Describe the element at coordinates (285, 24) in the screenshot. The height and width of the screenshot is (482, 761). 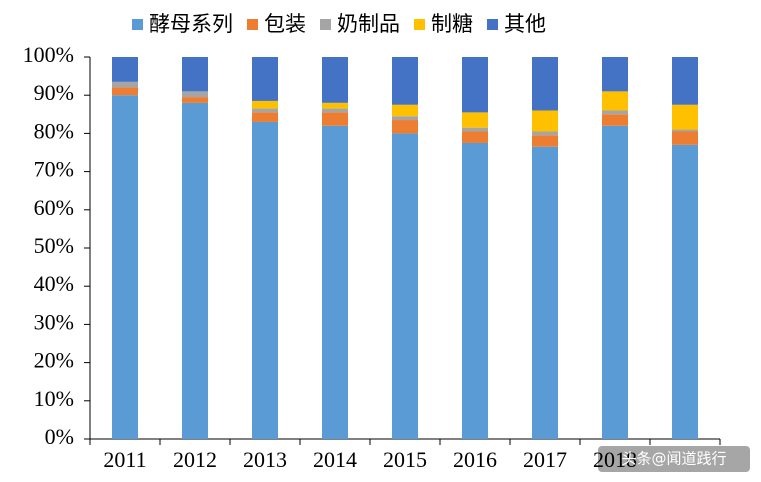
I see `legend-label: 包装` at that location.